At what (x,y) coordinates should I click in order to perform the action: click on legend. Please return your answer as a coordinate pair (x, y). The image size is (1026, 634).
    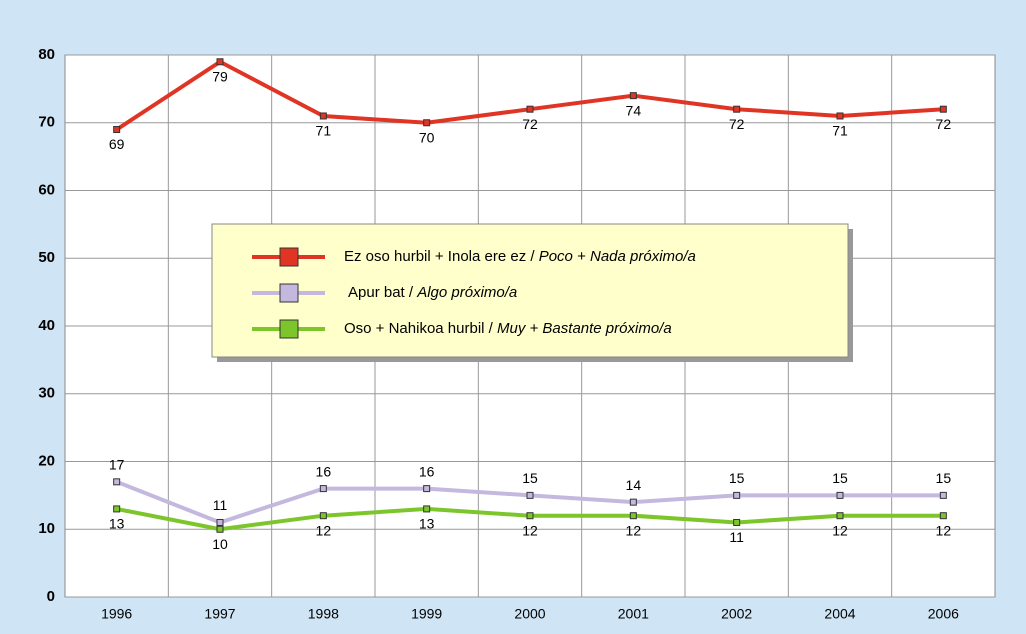
    Looking at the image, I should click on (530, 290).